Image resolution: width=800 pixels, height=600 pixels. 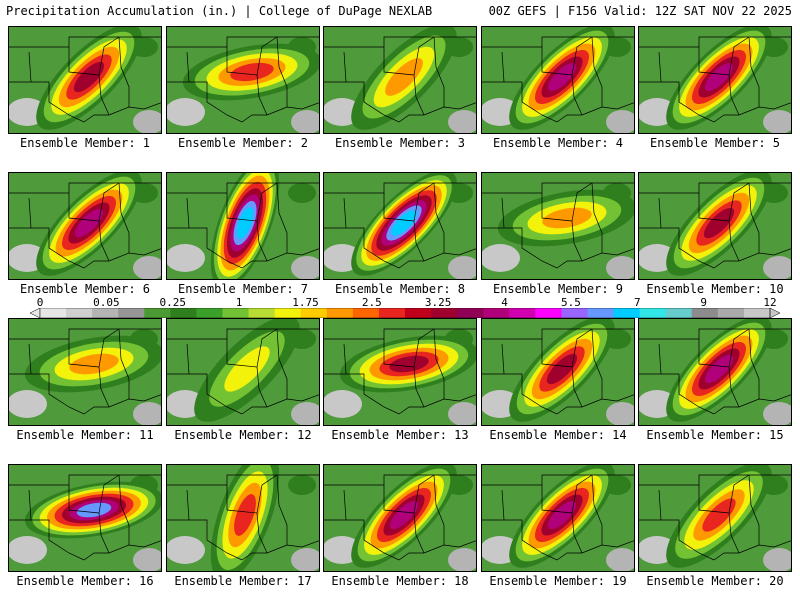 What do you see at coordinates (558, 581) in the screenshot?
I see `ensemble-member-label: Ensemble Member: 19` at bounding box center [558, 581].